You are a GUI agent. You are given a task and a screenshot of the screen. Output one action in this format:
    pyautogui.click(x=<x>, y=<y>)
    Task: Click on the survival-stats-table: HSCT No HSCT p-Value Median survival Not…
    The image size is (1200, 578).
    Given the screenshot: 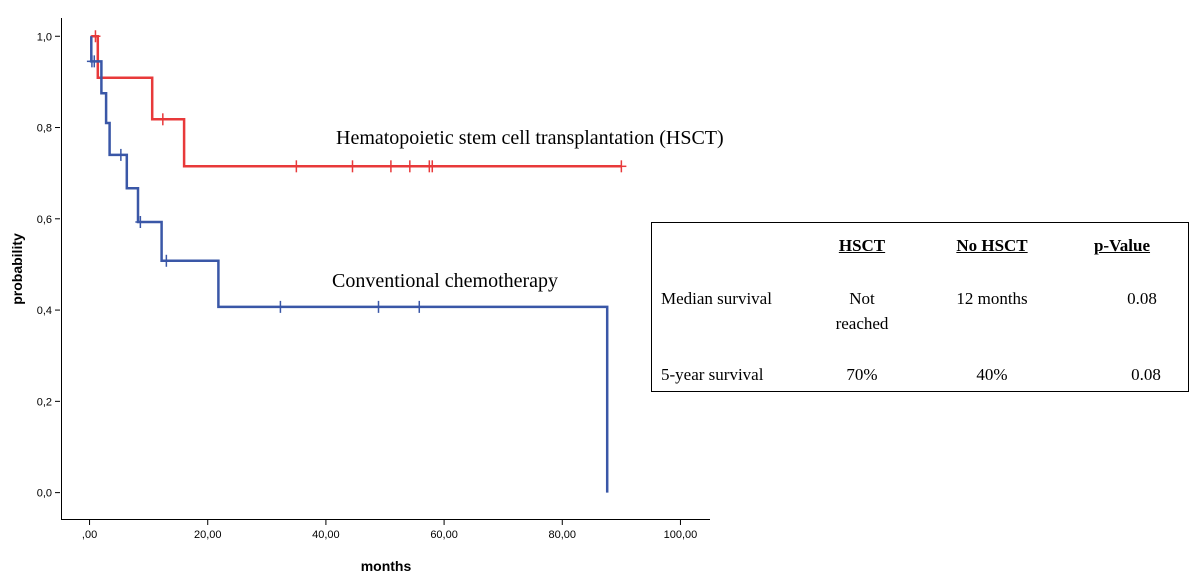 What is the action you would take?
    pyautogui.click(x=920, y=307)
    